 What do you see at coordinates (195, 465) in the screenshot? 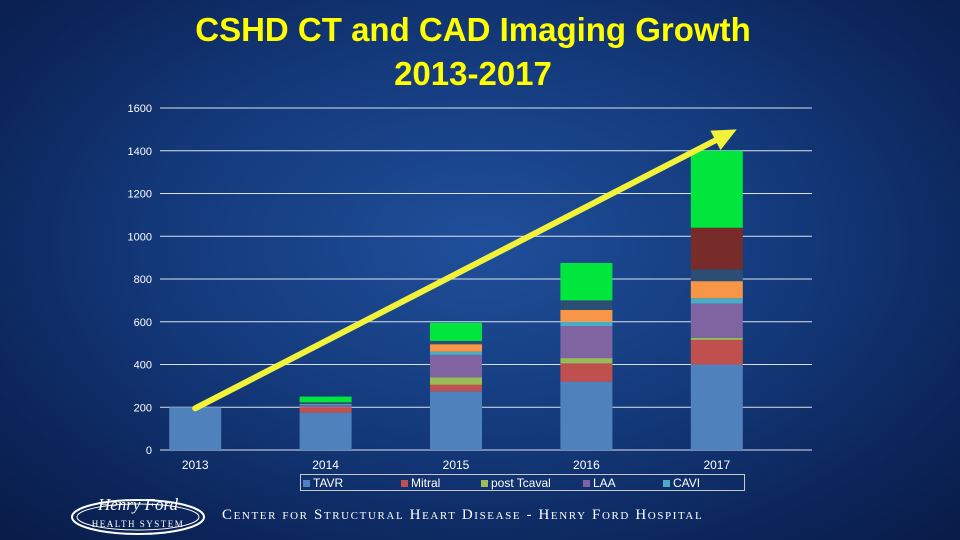
I see `x-tick-label: 2013` at bounding box center [195, 465].